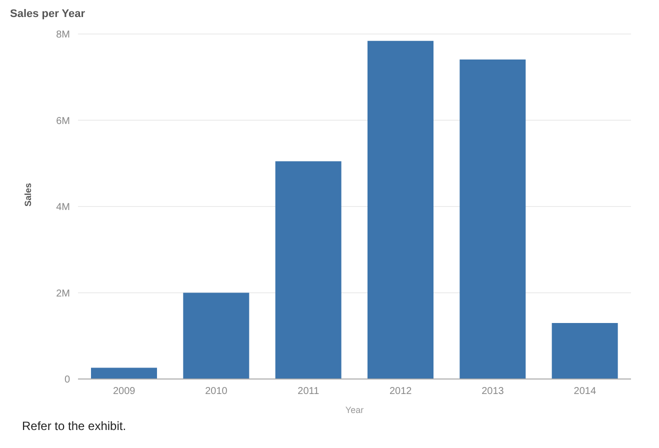 This screenshot has width=659, height=448. I want to click on y-axis-title: Sales, so click(28, 194).